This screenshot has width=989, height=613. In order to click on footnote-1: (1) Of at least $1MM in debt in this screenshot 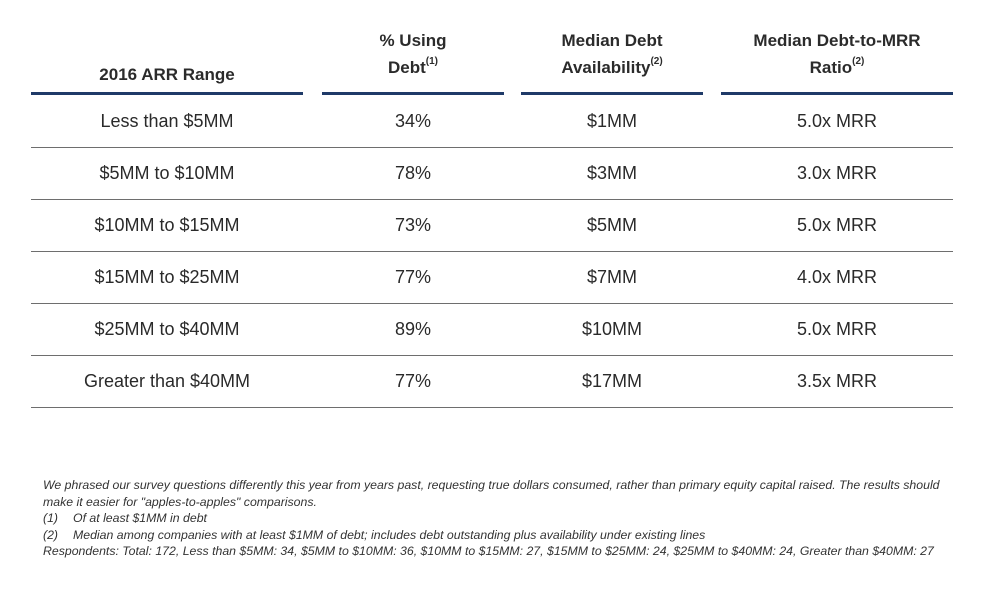, I will do `click(500, 518)`.